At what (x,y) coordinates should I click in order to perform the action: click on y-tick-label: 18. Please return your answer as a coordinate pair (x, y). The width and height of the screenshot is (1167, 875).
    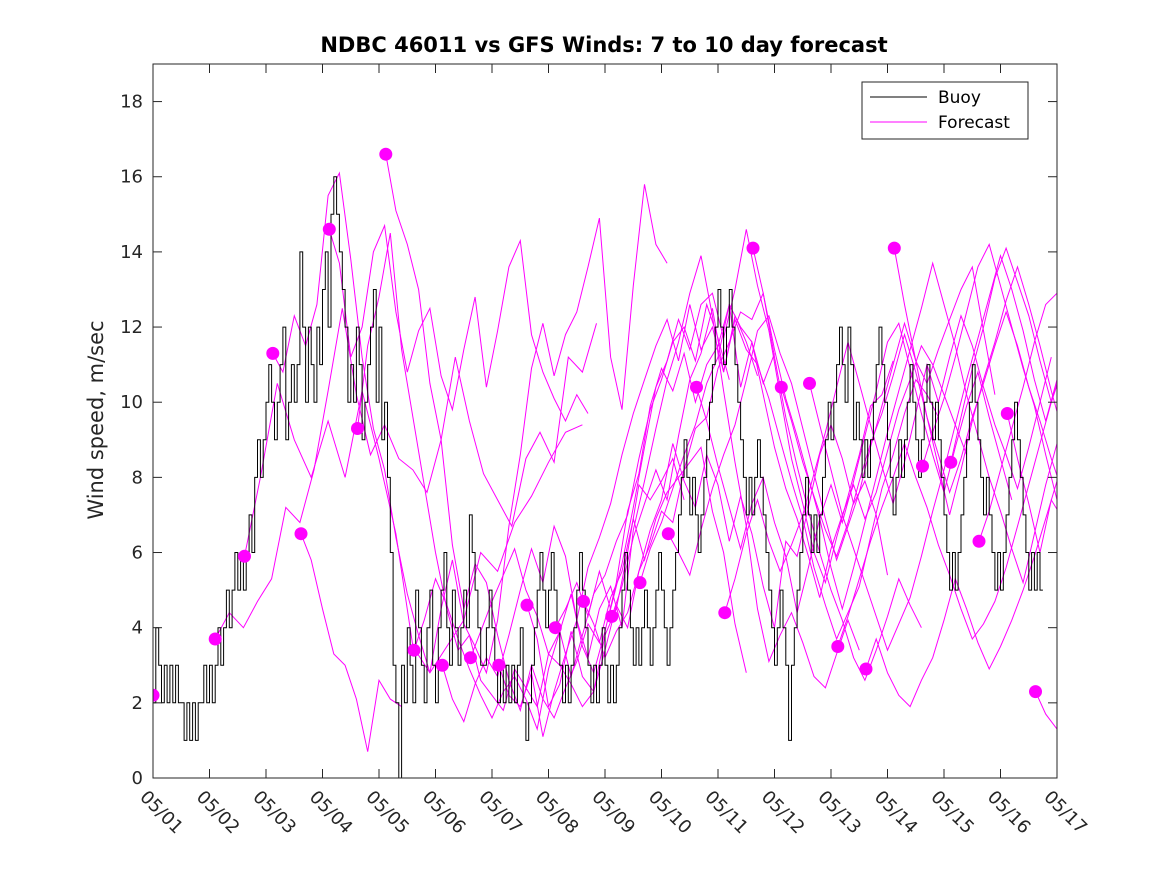
    Looking at the image, I should click on (131, 102).